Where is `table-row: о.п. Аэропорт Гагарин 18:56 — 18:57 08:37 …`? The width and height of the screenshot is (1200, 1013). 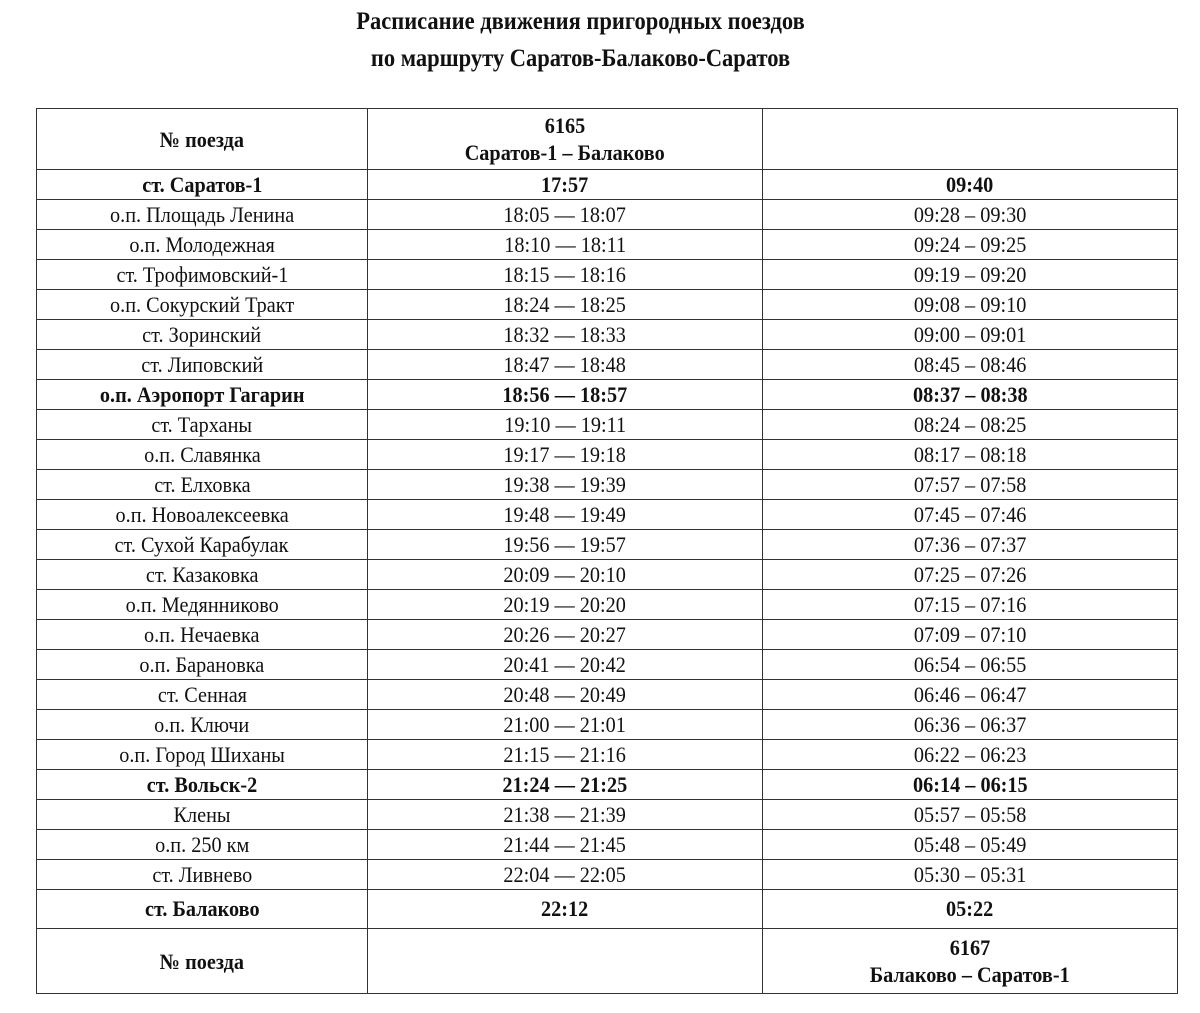 table-row: о.п. Аэропорт Гагарин 18:56 — 18:57 08:37 … is located at coordinates (607, 394).